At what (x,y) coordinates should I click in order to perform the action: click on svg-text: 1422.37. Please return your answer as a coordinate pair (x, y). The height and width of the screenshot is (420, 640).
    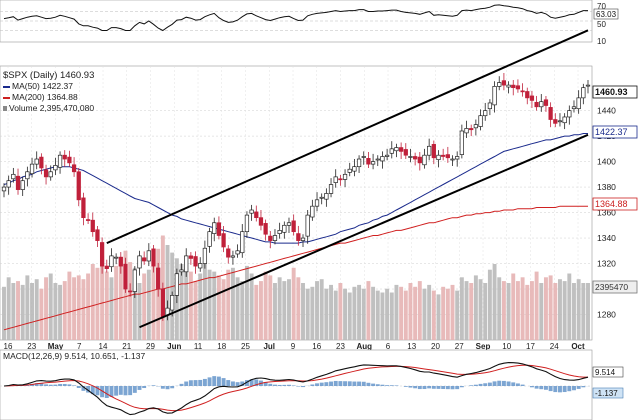
    Looking at the image, I should click on (611, 132).